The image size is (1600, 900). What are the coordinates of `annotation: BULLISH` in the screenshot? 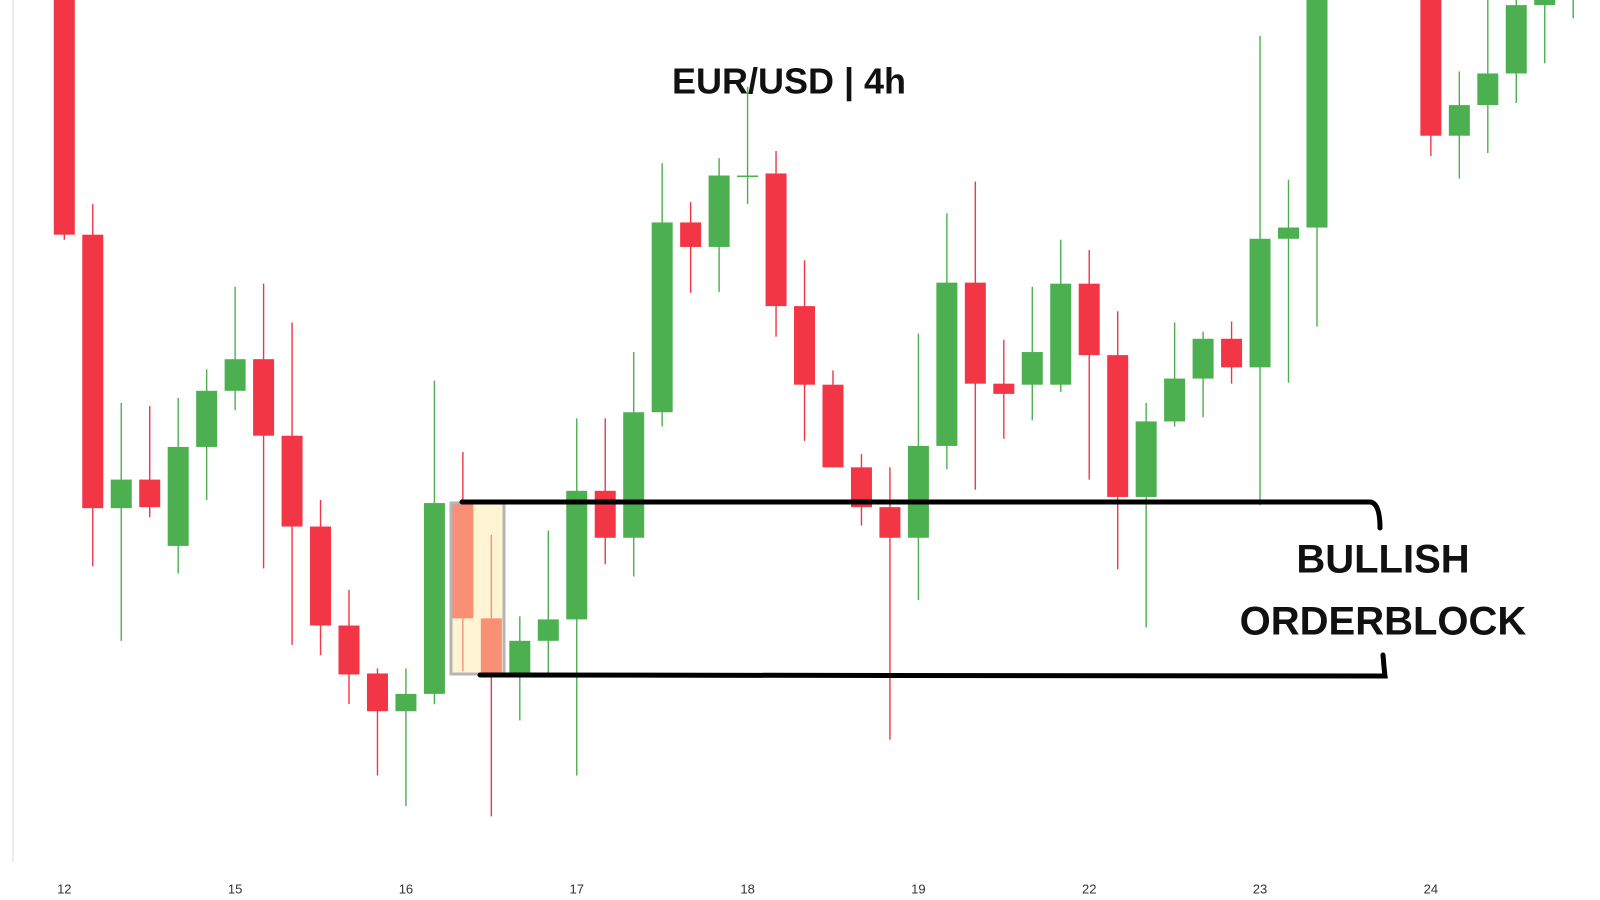 It's located at (1382, 560).